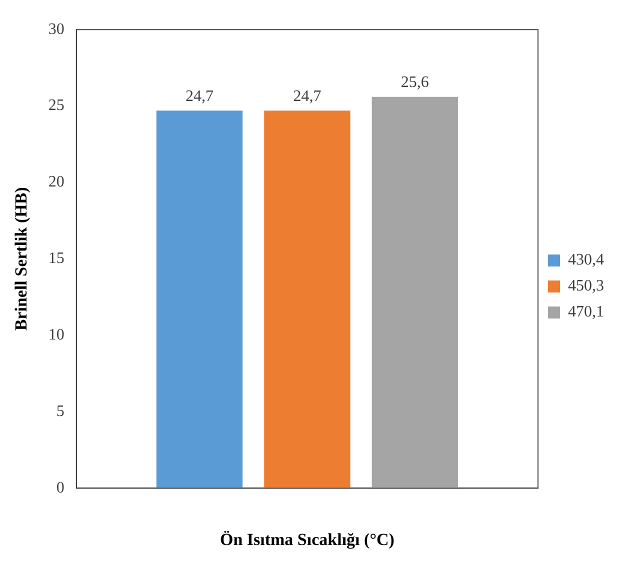 Image resolution: width=630 pixels, height=563 pixels. What do you see at coordinates (60, 487) in the screenshot?
I see `y-tick-label: 0` at bounding box center [60, 487].